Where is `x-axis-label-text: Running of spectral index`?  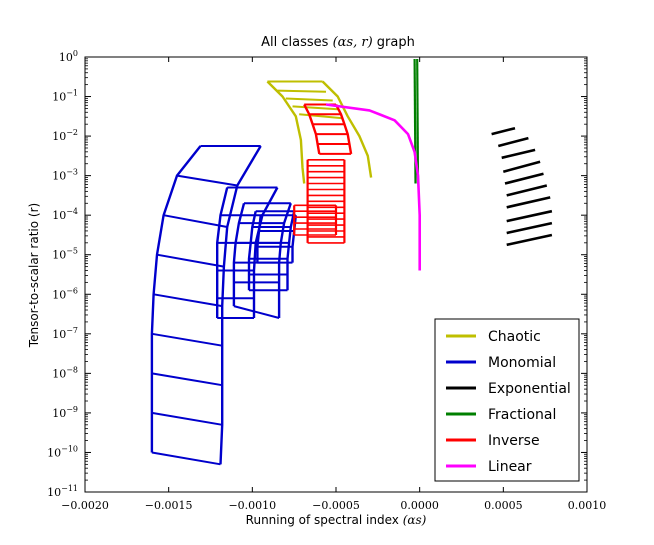
x-axis-label-text: Running of spectral index is located at coordinates (324, 520).